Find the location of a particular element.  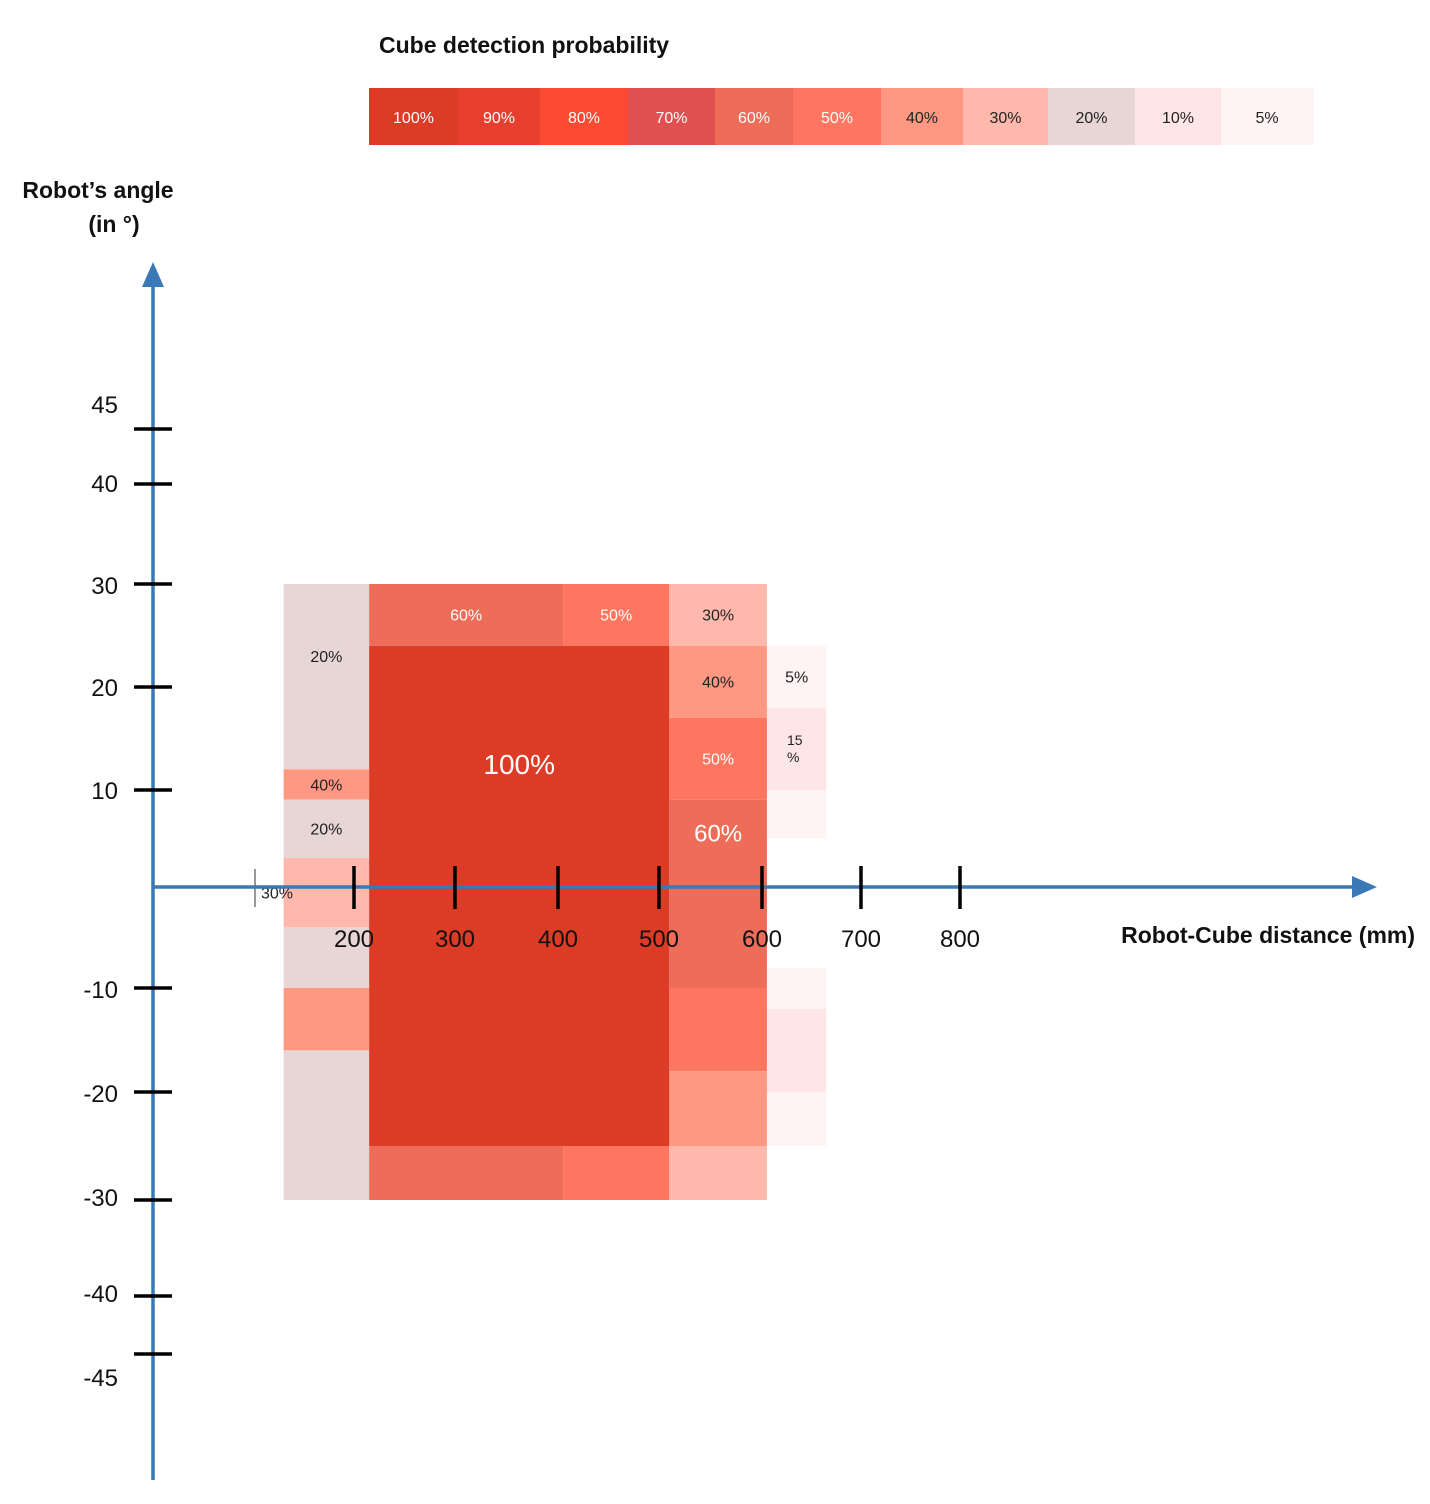

cell-label: 15% is located at coordinates (795, 748).